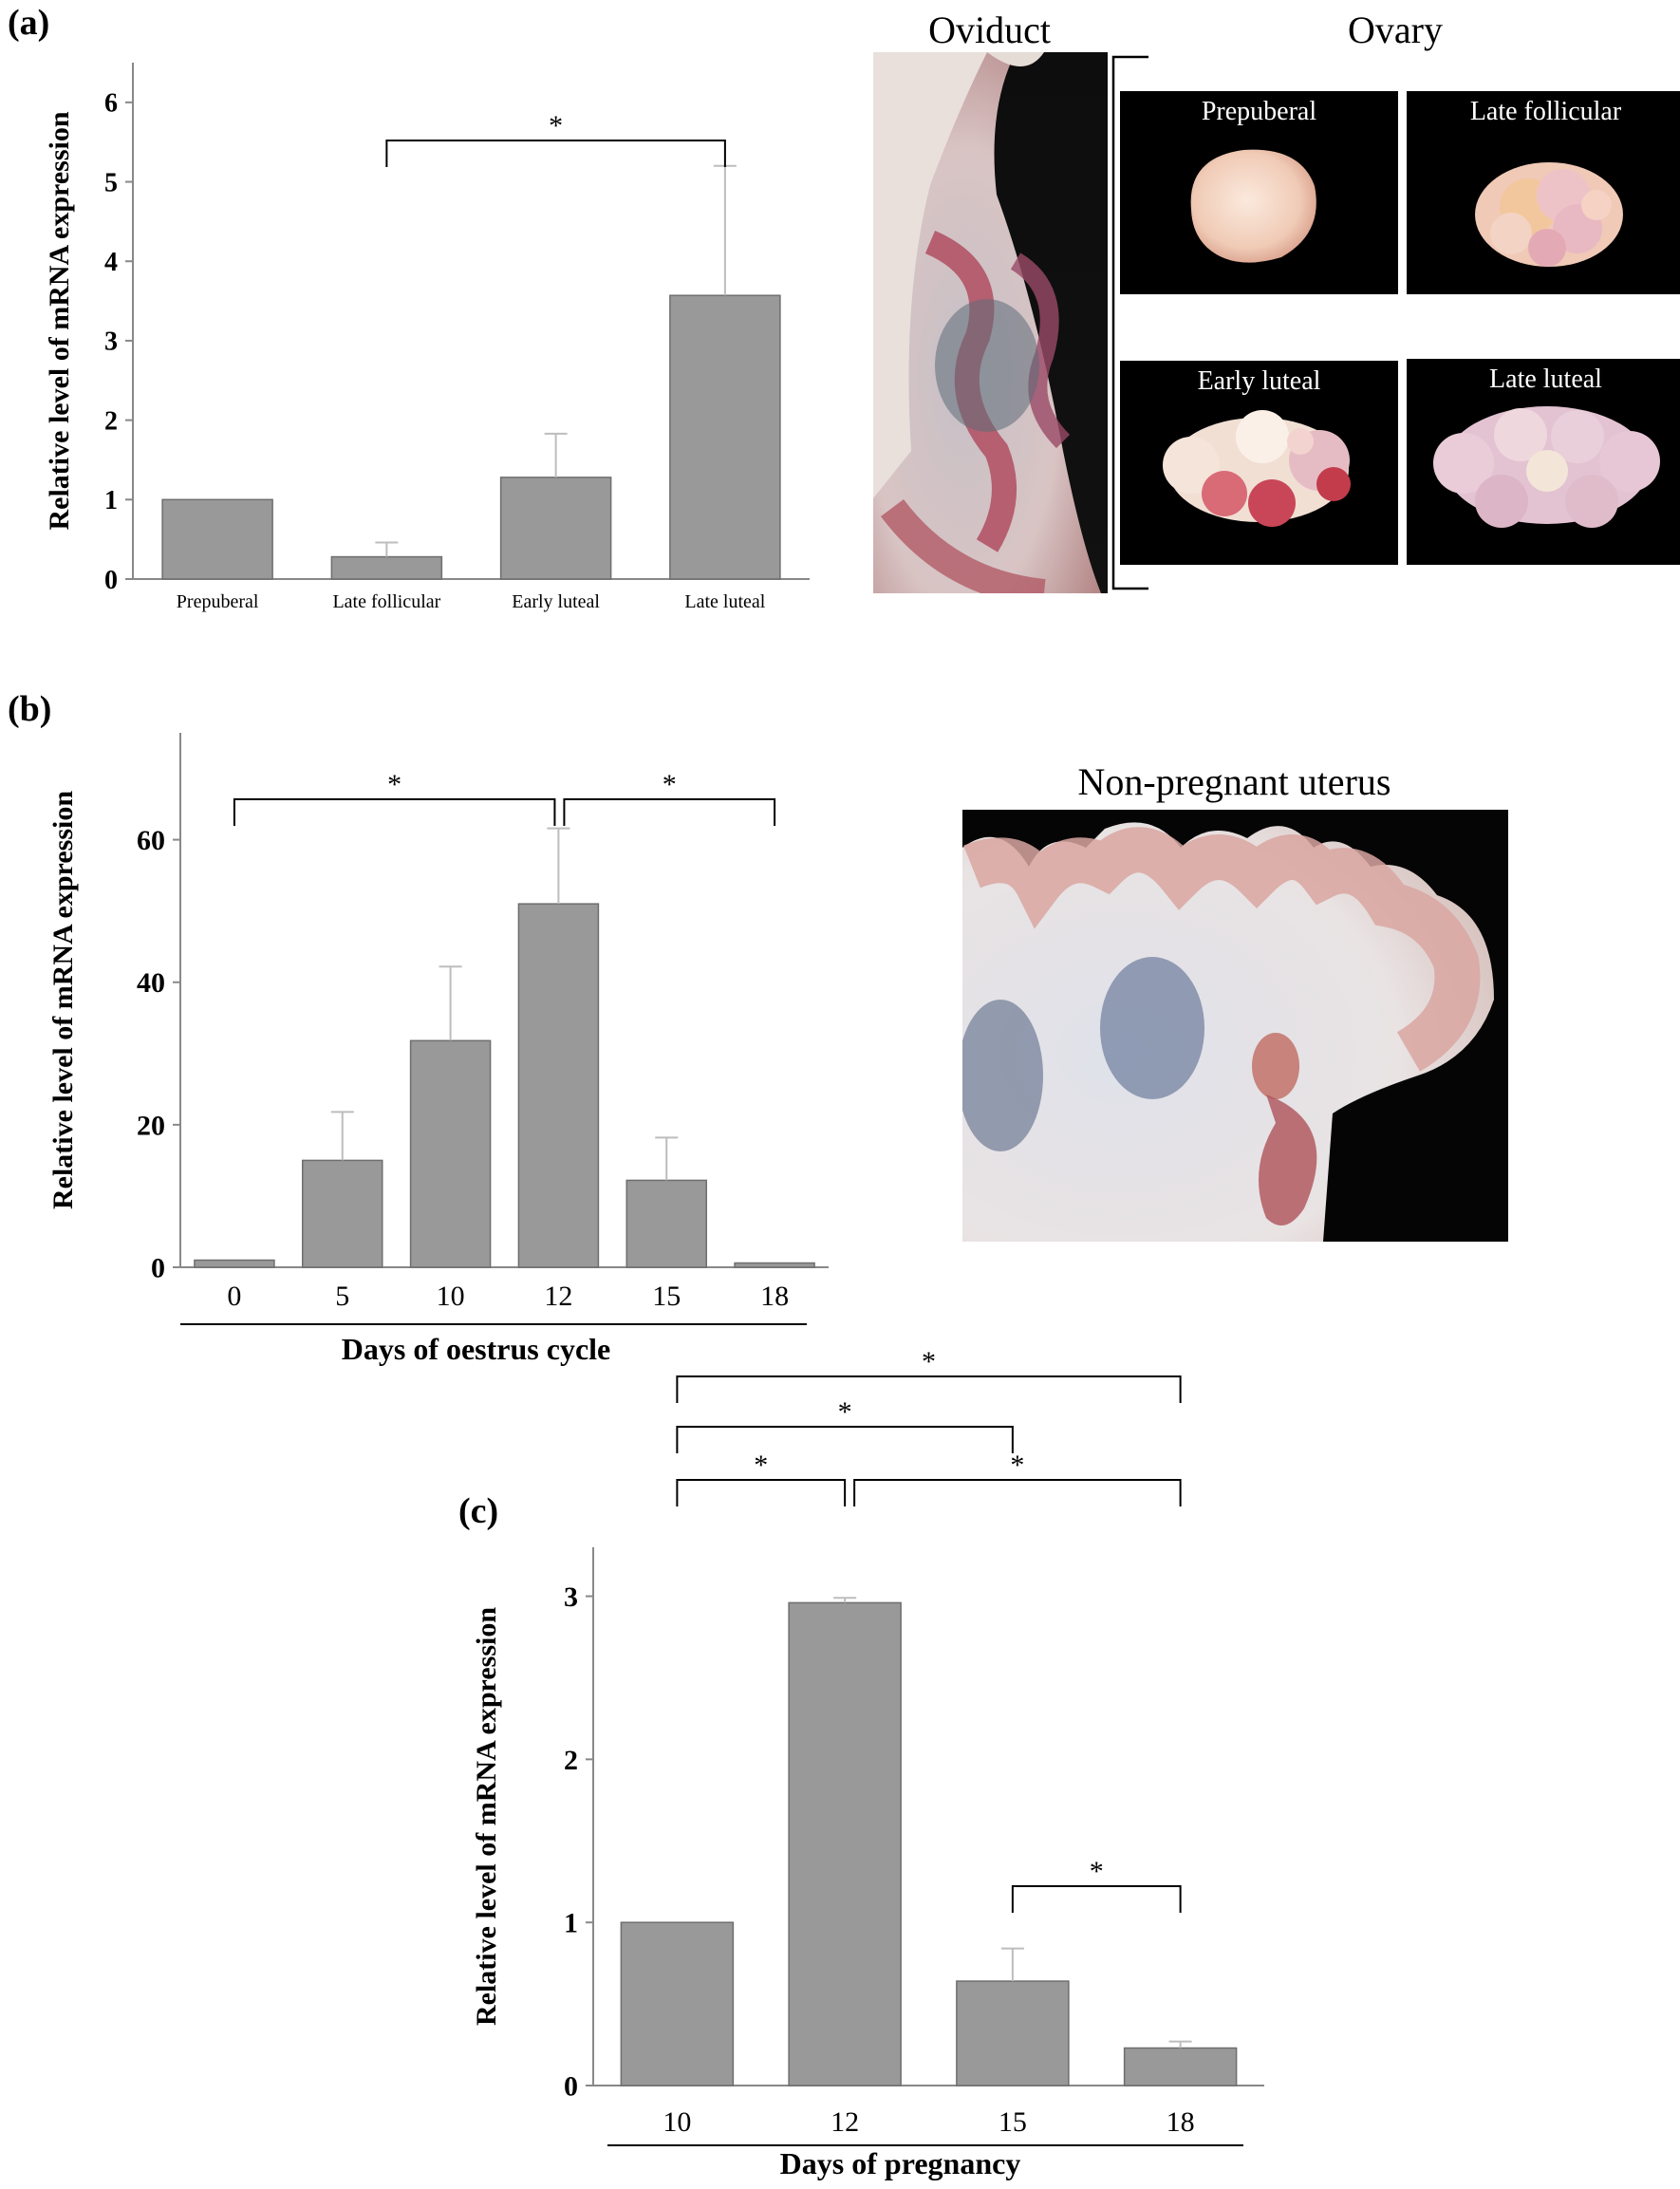 This screenshot has height=2189, width=1680. What do you see at coordinates (386, 601) in the screenshot?
I see `x-tick-label: Late follicular` at bounding box center [386, 601].